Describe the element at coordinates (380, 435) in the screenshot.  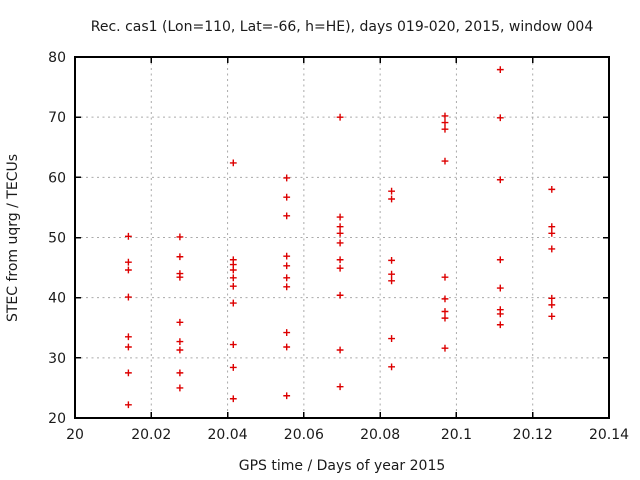
I see `x-tick-label: 20.08` at that location.